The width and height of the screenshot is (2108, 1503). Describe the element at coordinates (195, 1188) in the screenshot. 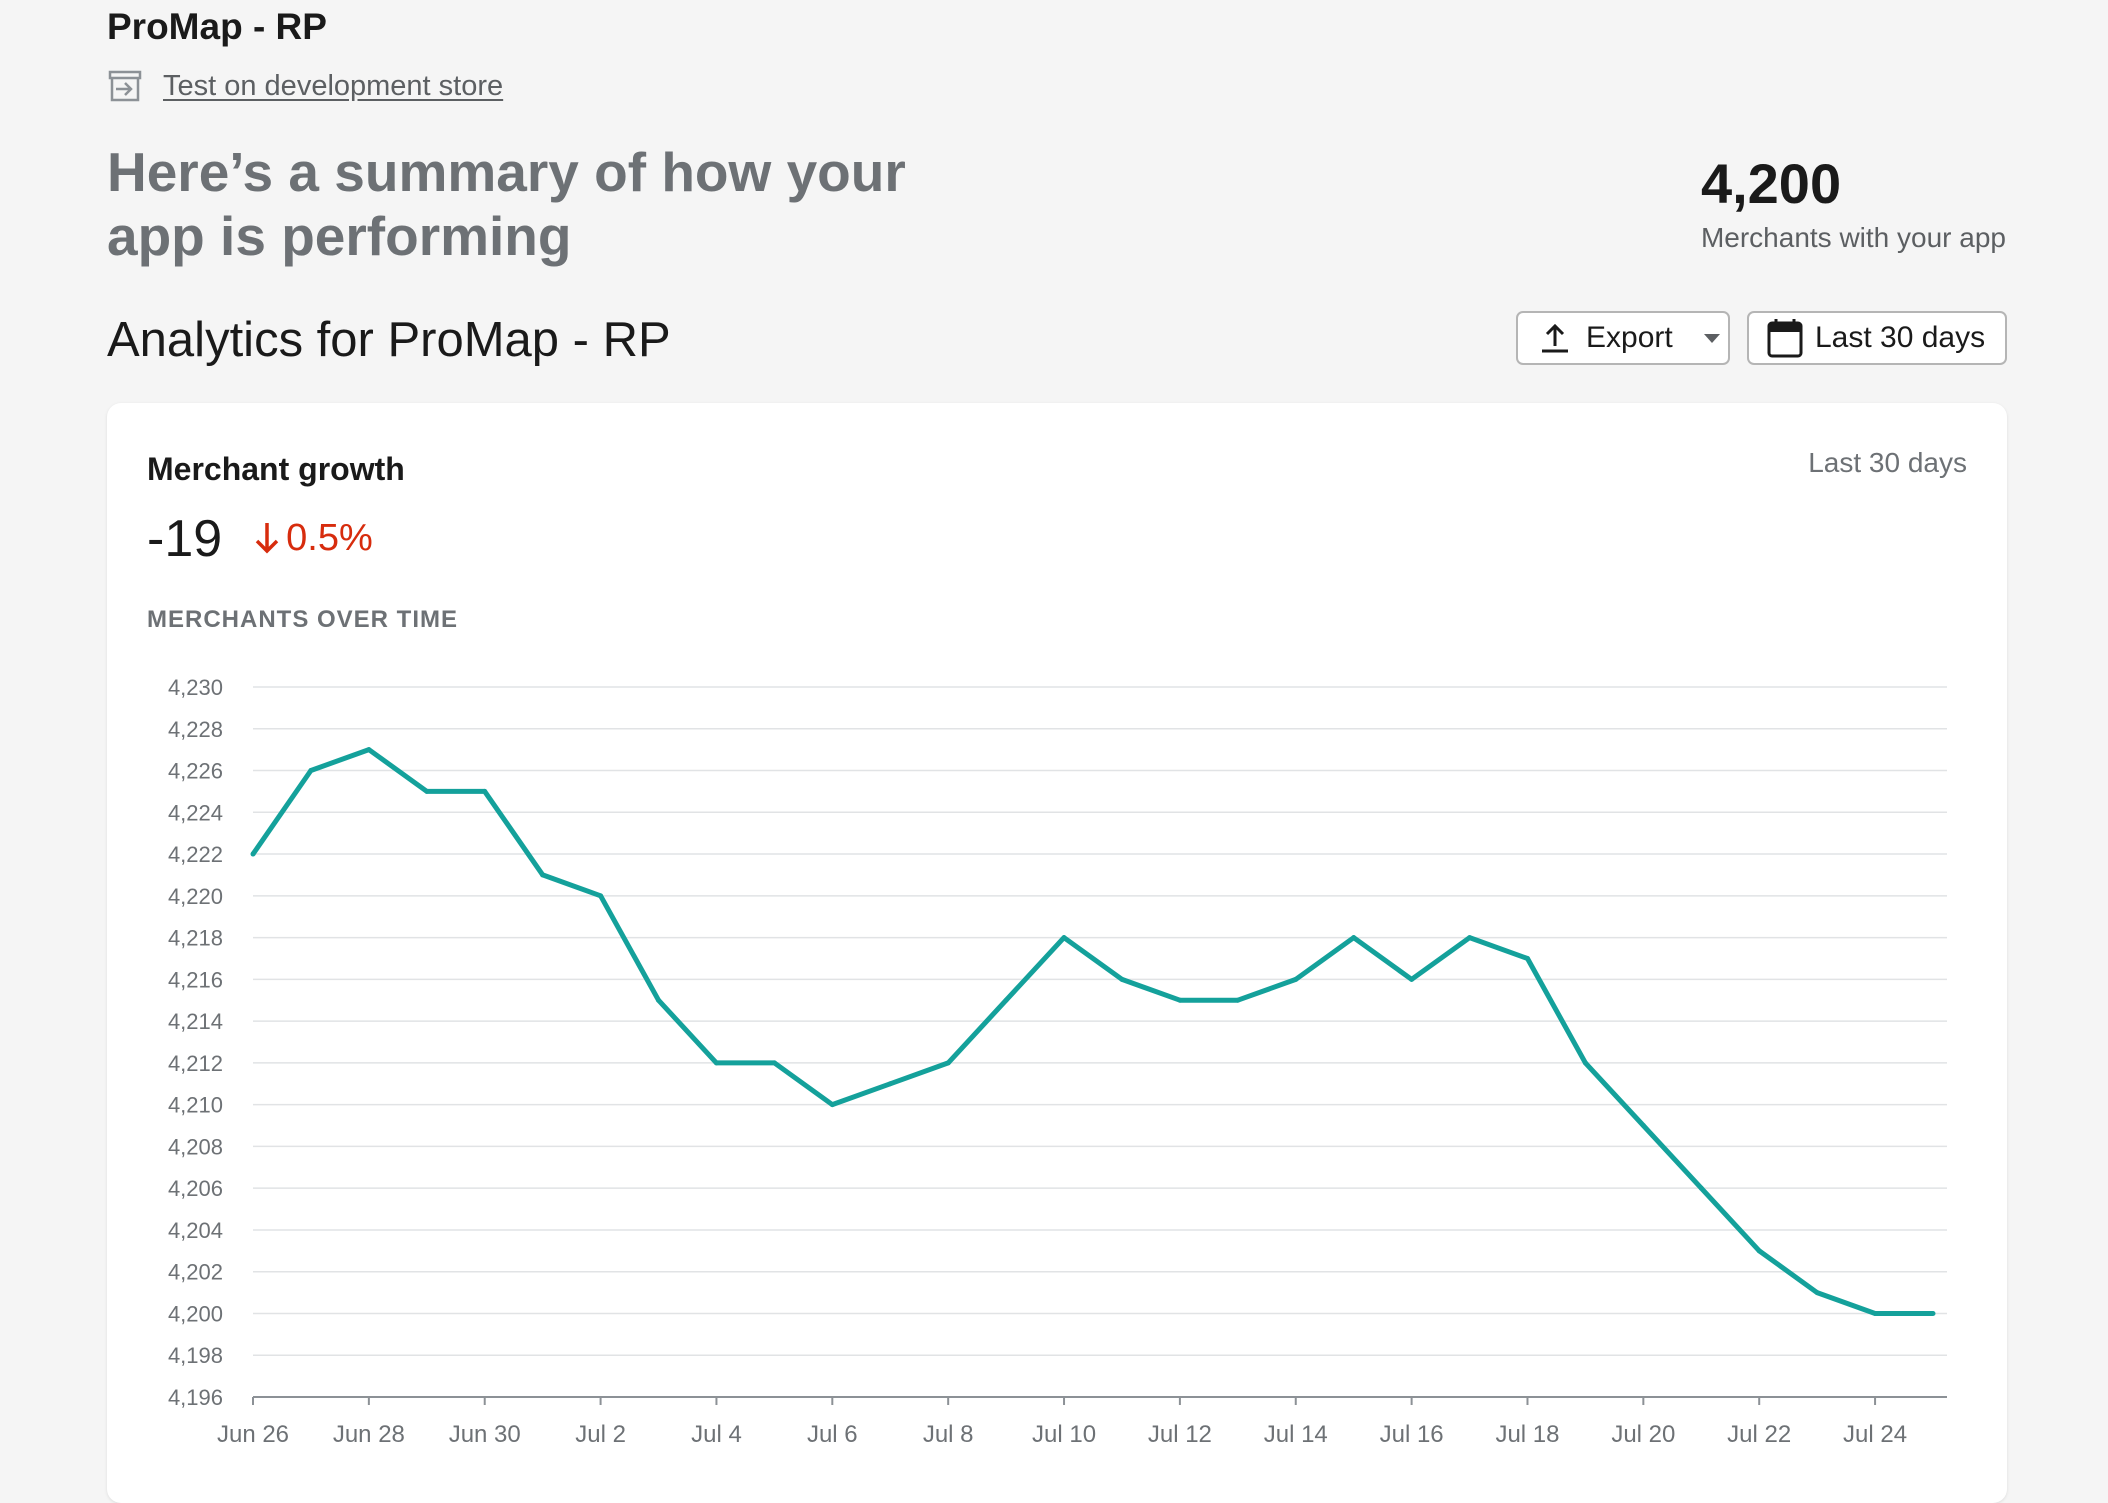

I see `y-tick-label: 4,206` at that location.